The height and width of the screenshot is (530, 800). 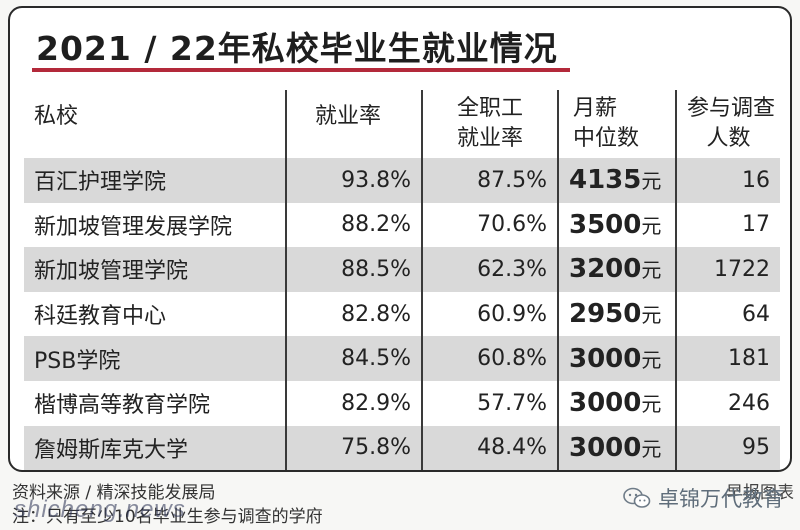 What do you see at coordinates (728, 447) in the screenshot?
I see `respondents-cell: 95` at bounding box center [728, 447].